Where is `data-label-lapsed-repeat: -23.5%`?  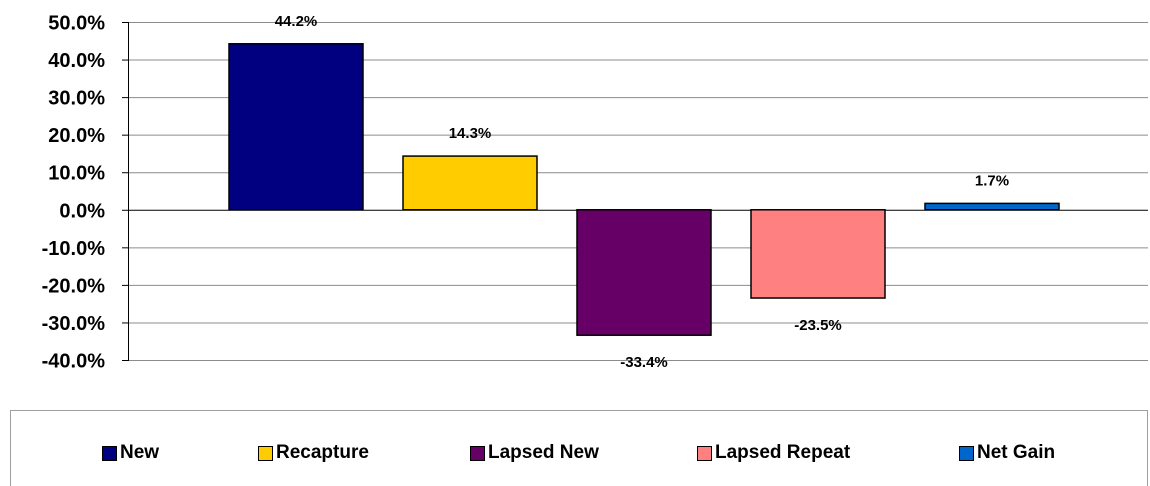
data-label-lapsed-repeat: -23.5% is located at coordinates (818, 325).